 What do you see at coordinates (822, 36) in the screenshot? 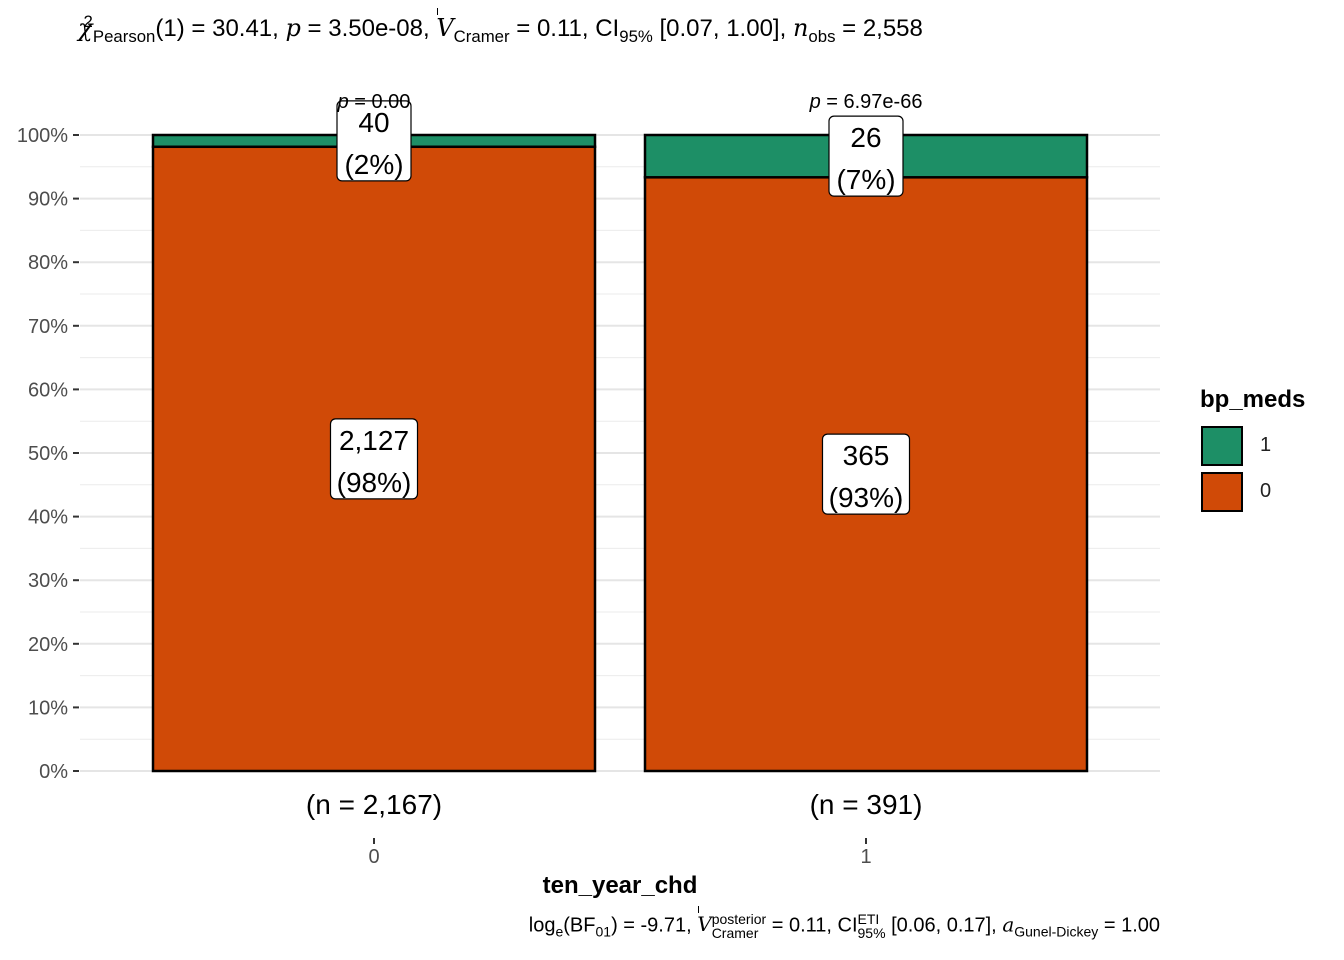
I see `n-sub: obs` at bounding box center [822, 36].